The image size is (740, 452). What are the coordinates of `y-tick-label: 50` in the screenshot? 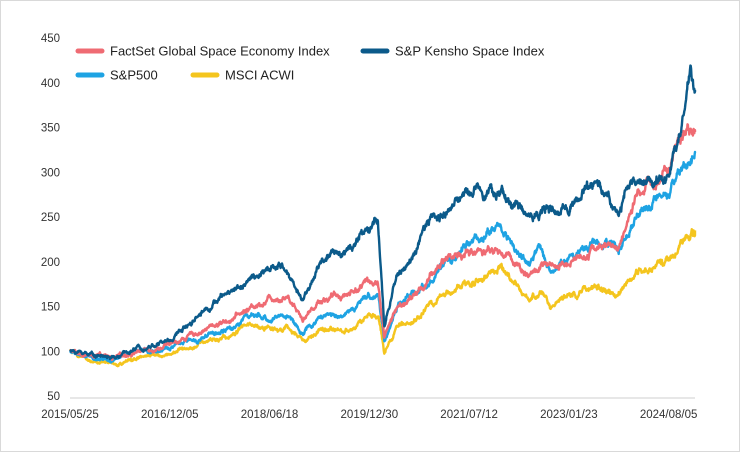 It's located at (53, 397).